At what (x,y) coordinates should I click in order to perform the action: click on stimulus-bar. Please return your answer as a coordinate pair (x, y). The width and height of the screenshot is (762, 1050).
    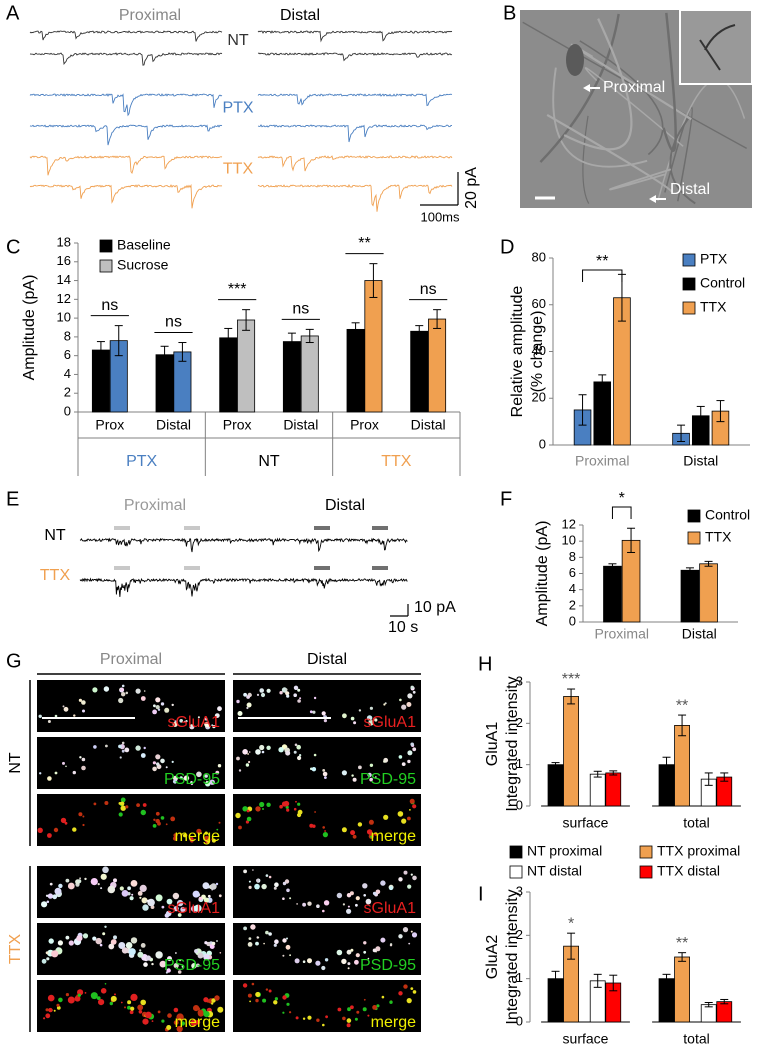
    Looking at the image, I should click on (380, 568).